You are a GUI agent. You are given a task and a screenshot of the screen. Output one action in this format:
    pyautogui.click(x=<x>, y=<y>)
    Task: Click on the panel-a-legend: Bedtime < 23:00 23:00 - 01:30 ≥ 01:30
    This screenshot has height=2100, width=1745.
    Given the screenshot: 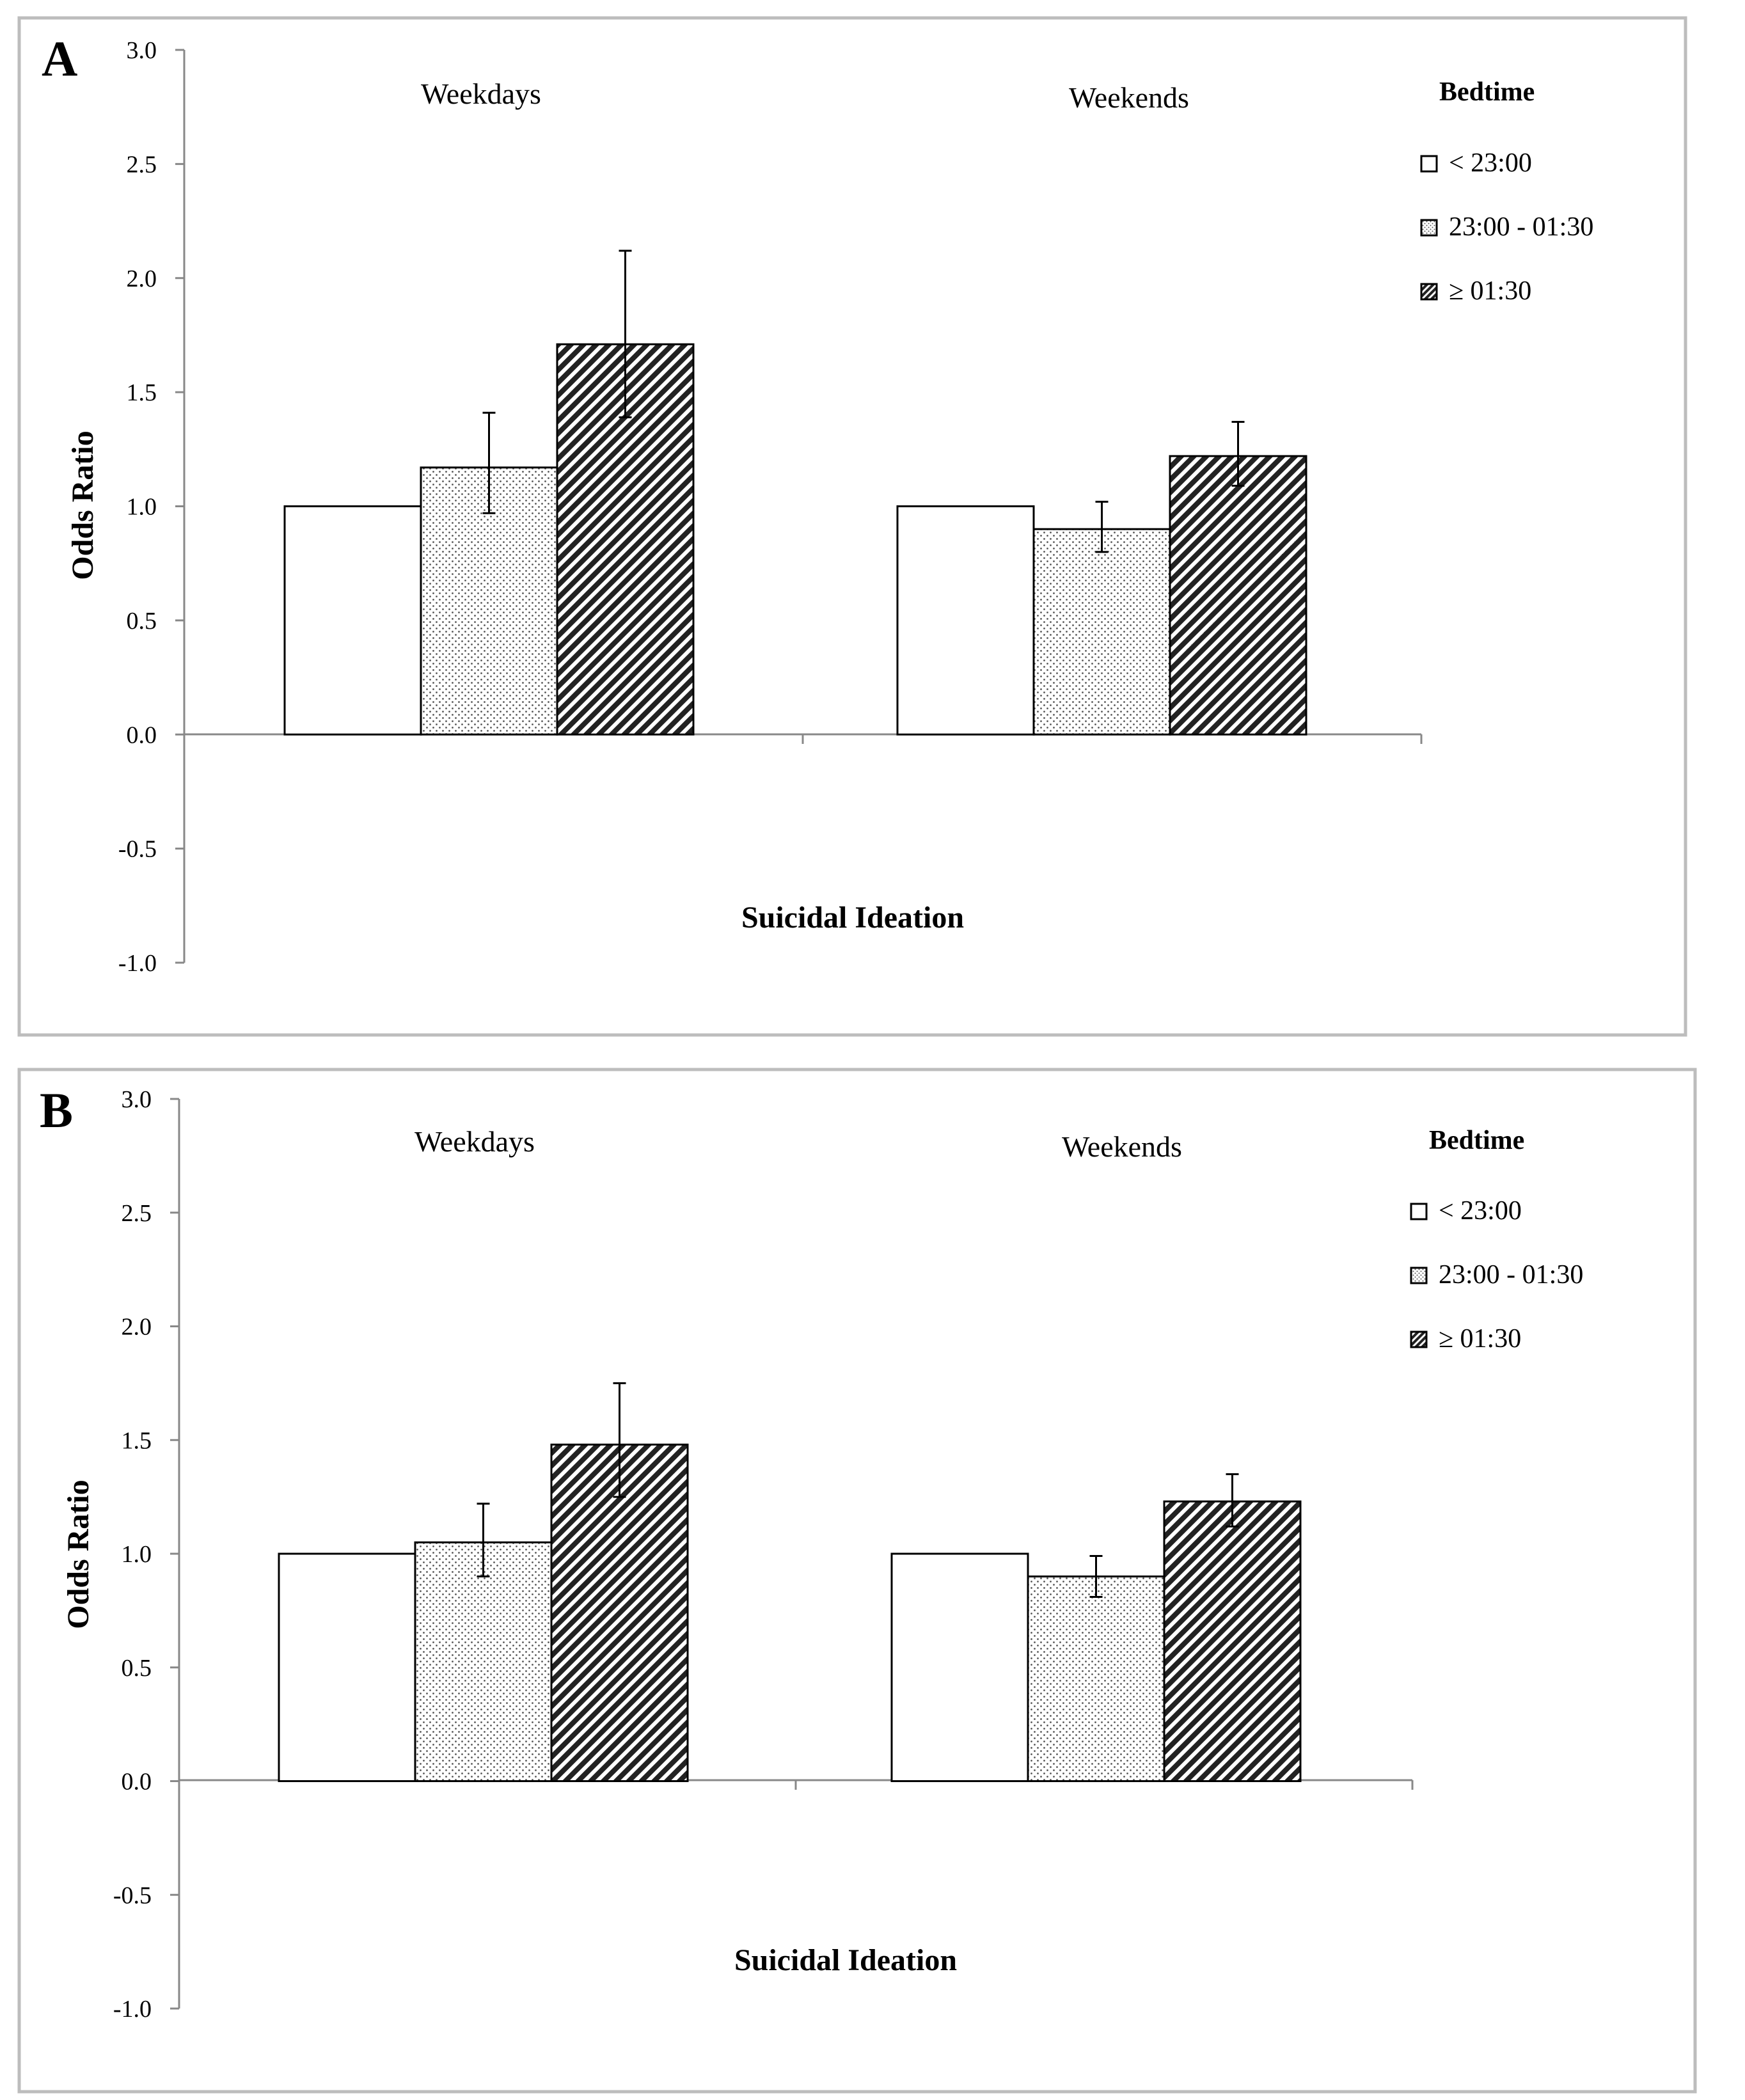 What is the action you would take?
    pyautogui.click(x=1506, y=191)
    